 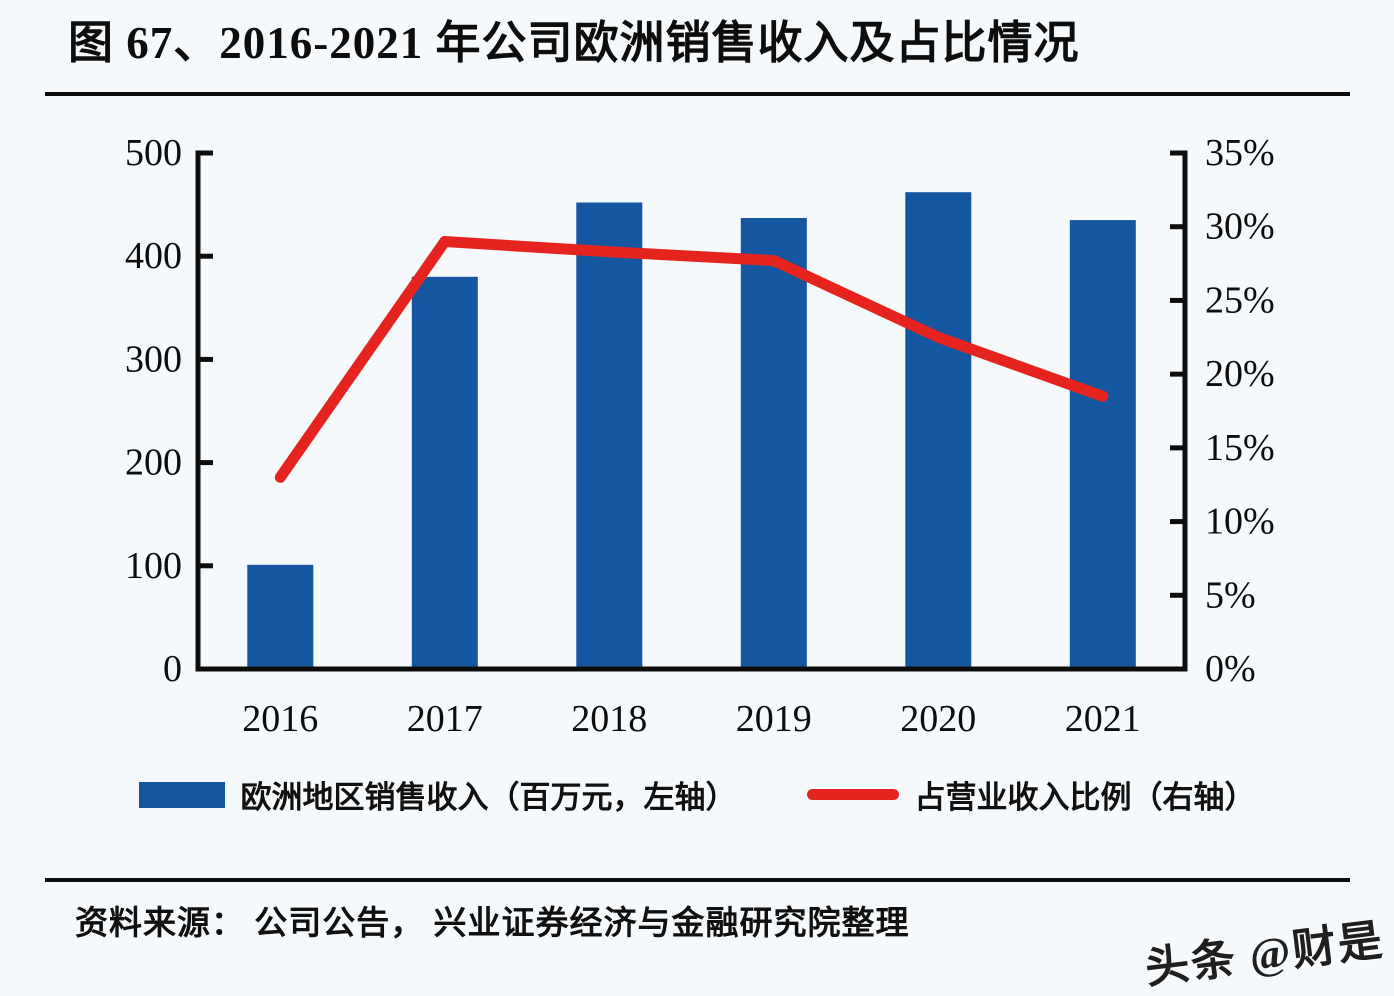 What do you see at coordinates (1240, 448) in the screenshot?
I see `right-axis-label: 15%` at bounding box center [1240, 448].